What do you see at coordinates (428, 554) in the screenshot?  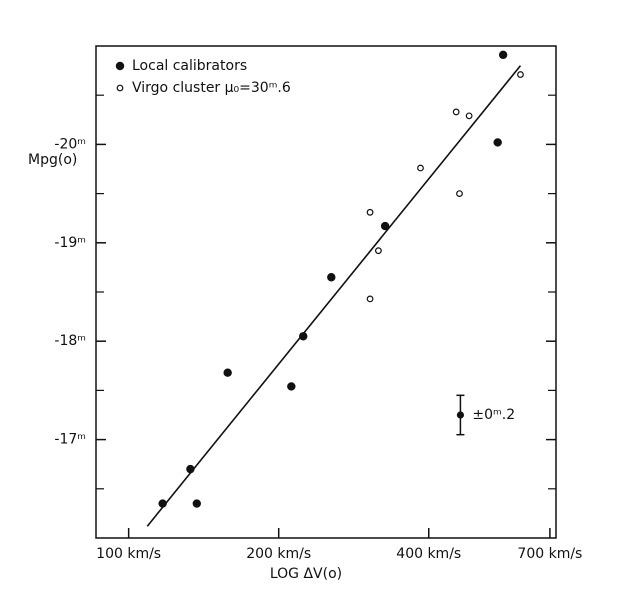 I see `x-tick-label: 400 km/s` at bounding box center [428, 554].